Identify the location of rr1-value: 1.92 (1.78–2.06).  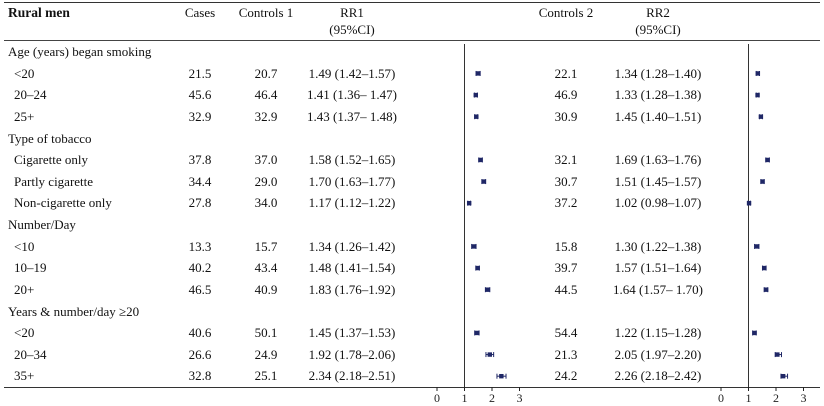
(352, 354).